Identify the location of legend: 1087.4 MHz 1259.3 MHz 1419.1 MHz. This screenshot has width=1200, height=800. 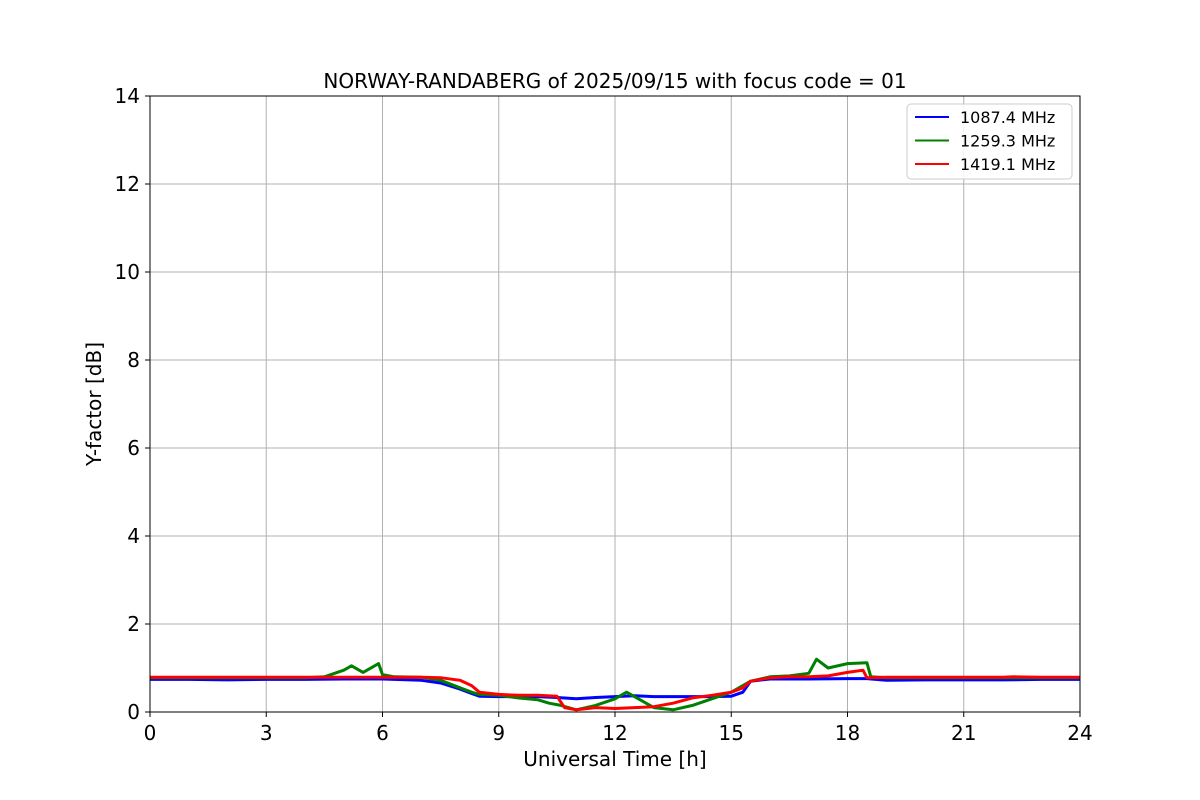
(989, 141).